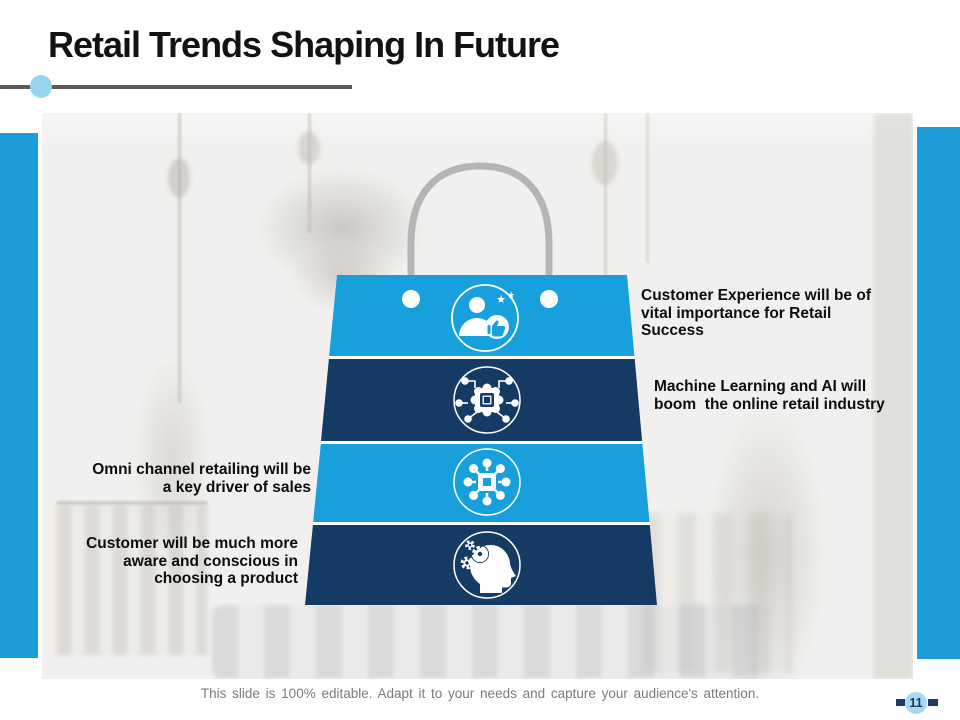 The height and width of the screenshot is (720, 960). Describe the element at coordinates (487, 400) in the screenshot. I see `machine-learning-chip-icon` at that location.